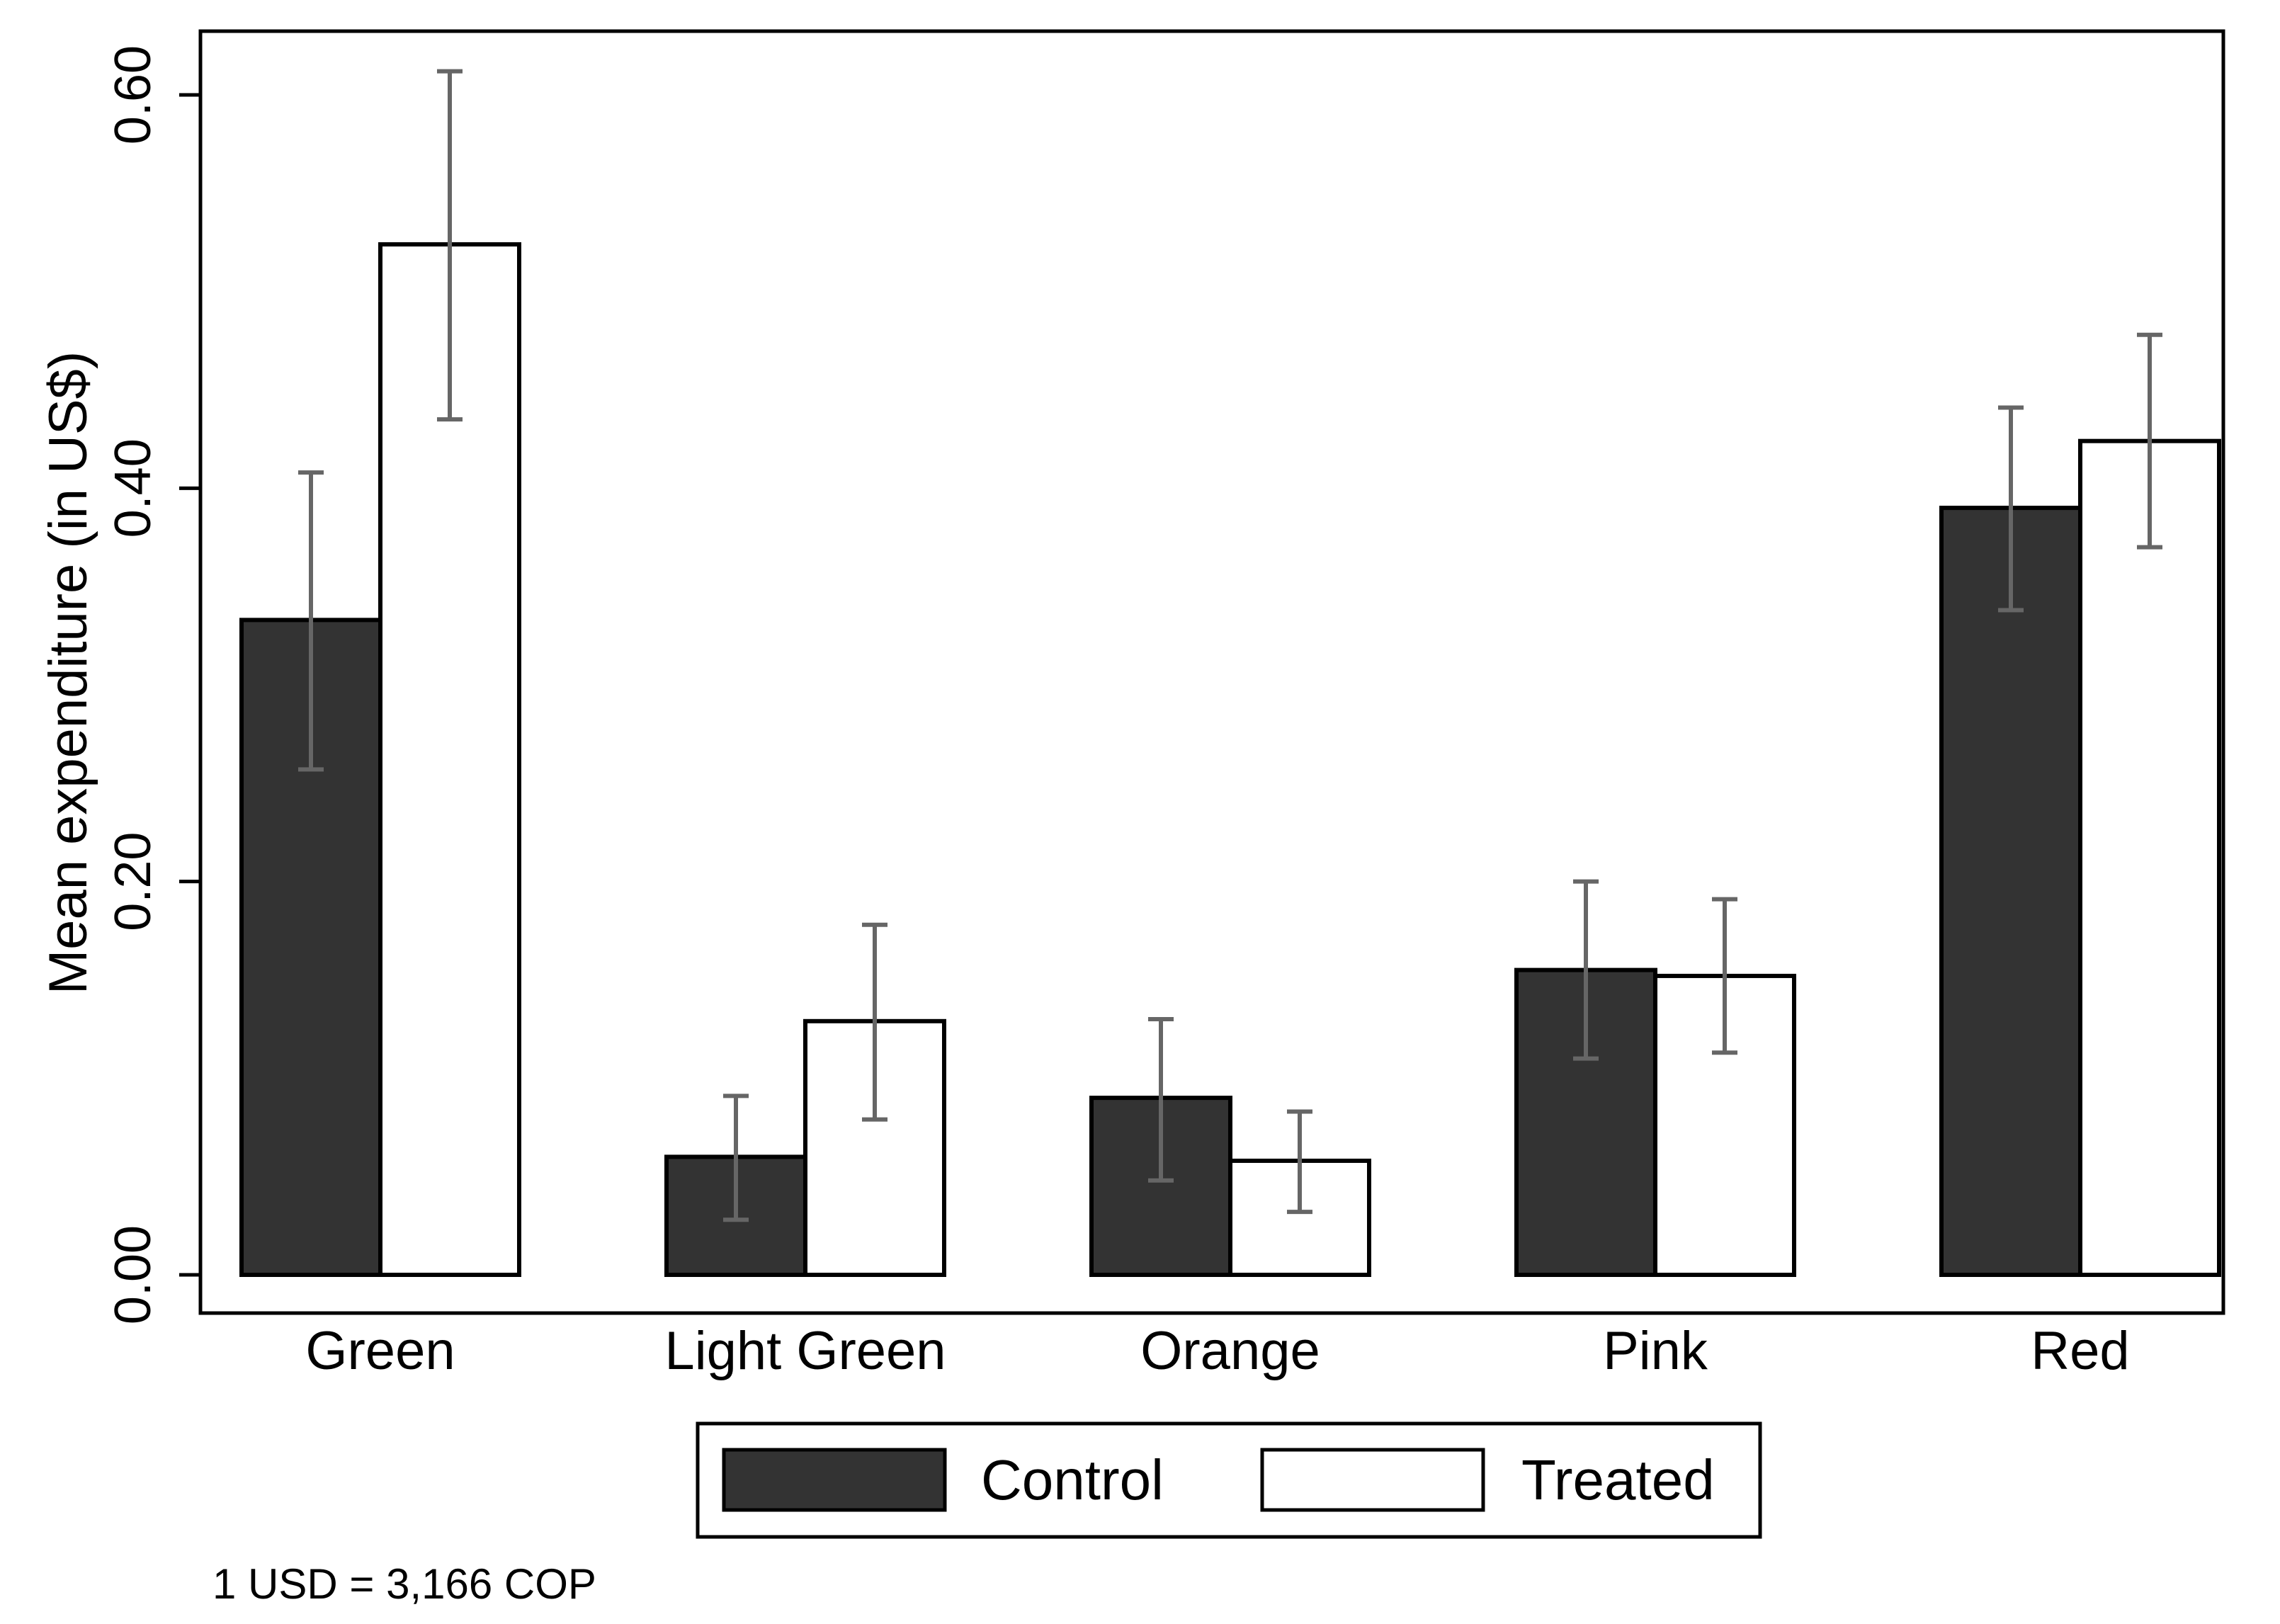 The width and height of the screenshot is (2280, 1624). What do you see at coordinates (1618, 1479) in the screenshot?
I see `legend-label-treated: Treated` at bounding box center [1618, 1479].